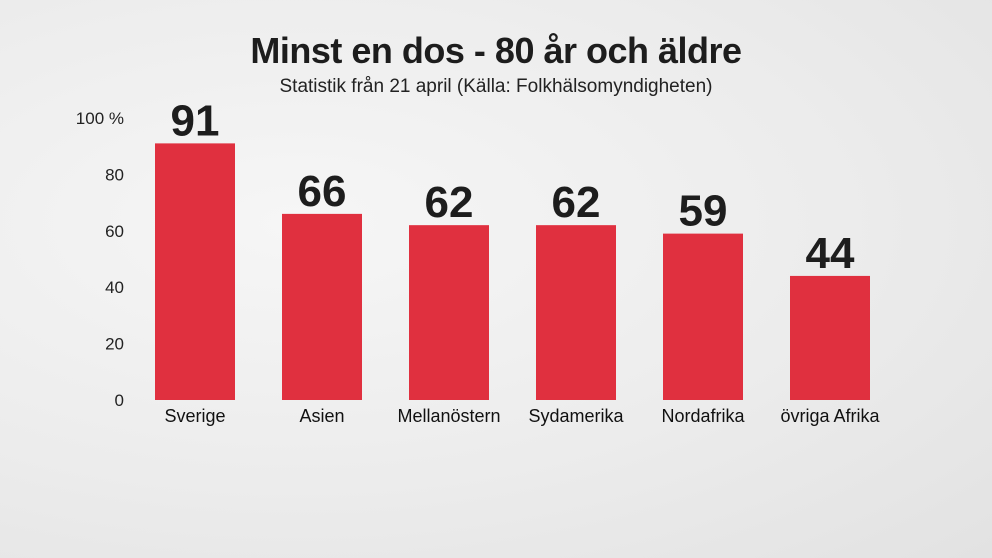 Image resolution: width=992 pixels, height=558 pixels. Describe the element at coordinates (703, 416) in the screenshot. I see `x-category-label: Nordafrika` at that location.